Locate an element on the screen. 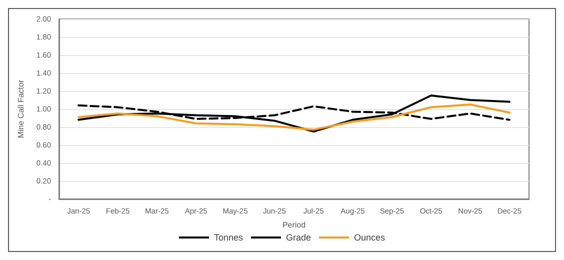 Image resolution: width=564 pixels, height=260 pixels. y-axis-title: Mine Call Factor is located at coordinates (21, 109).